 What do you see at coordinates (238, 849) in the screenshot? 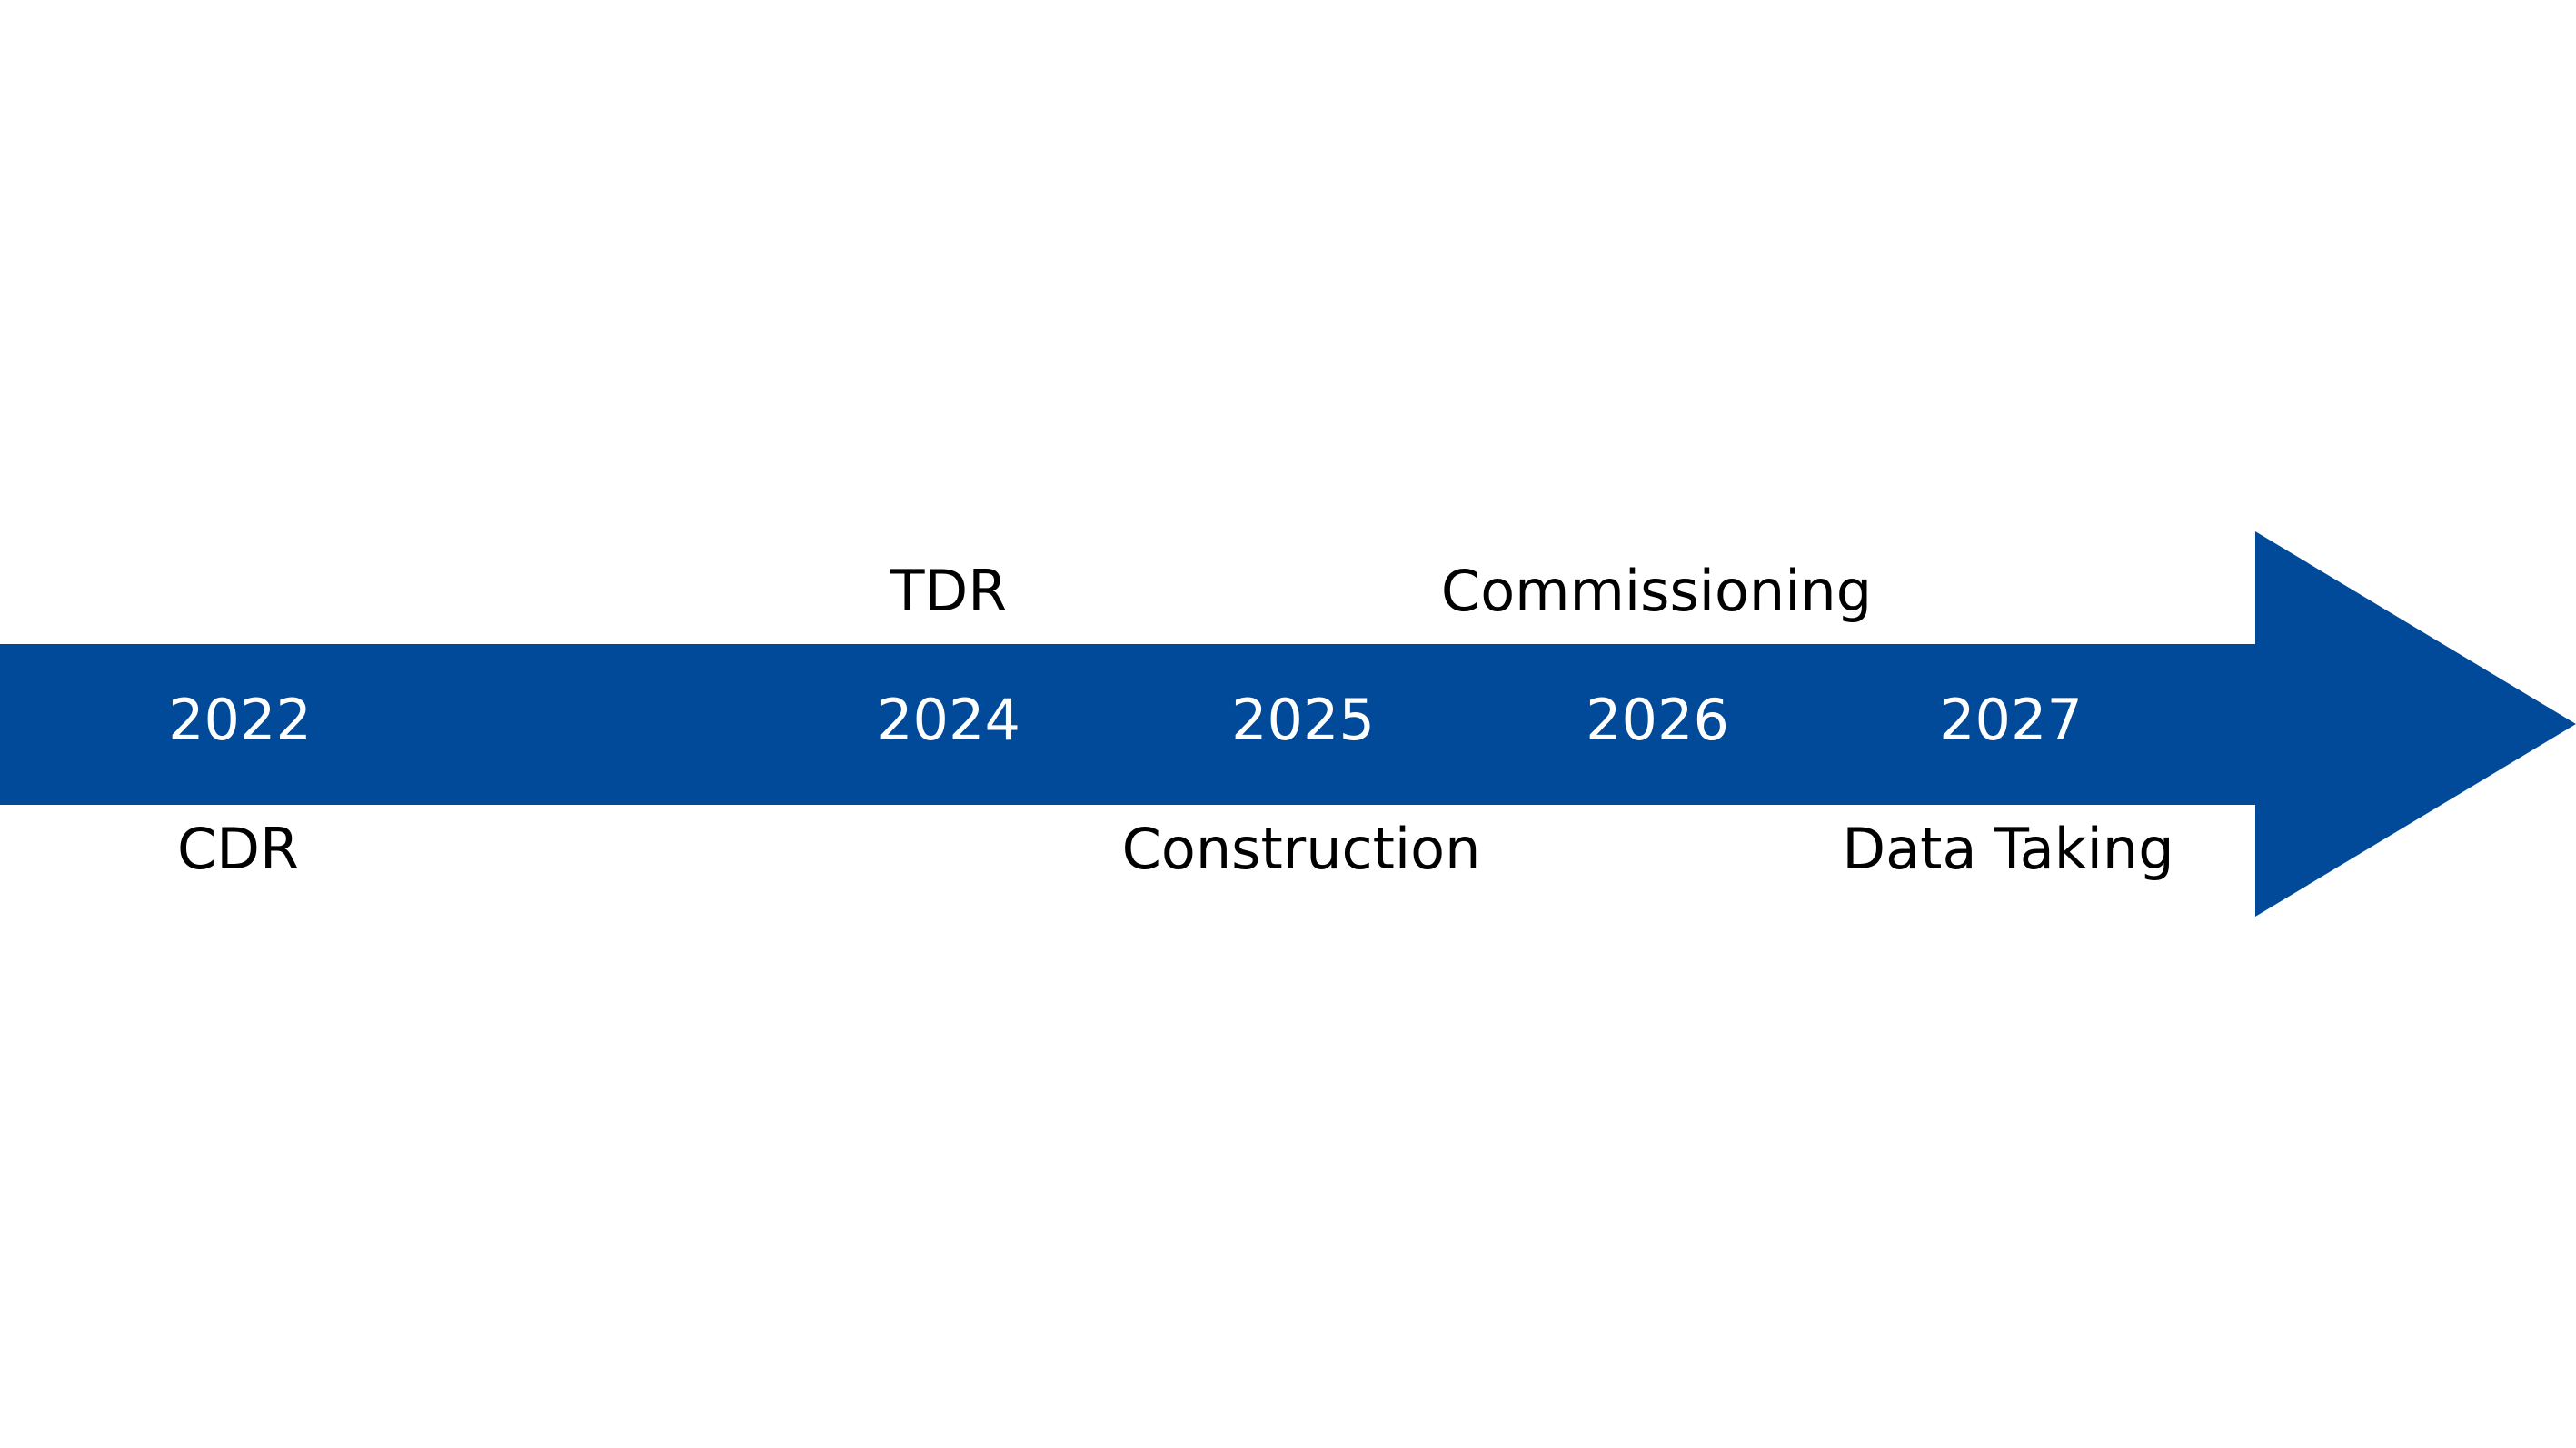
I see `event-cdr: CDR` at bounding box center [238, 849].